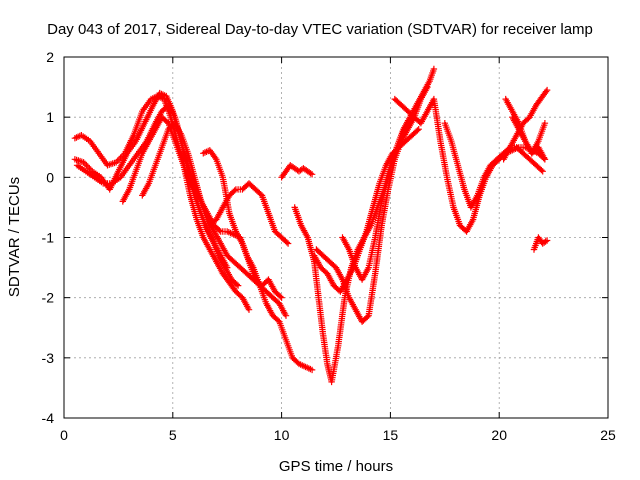 Image resolution: width=640 pixels, height=480 pixels. Describe the element at coordinates (391, 435) in the screenshot. I see `x-tick-label: 15` at that location.